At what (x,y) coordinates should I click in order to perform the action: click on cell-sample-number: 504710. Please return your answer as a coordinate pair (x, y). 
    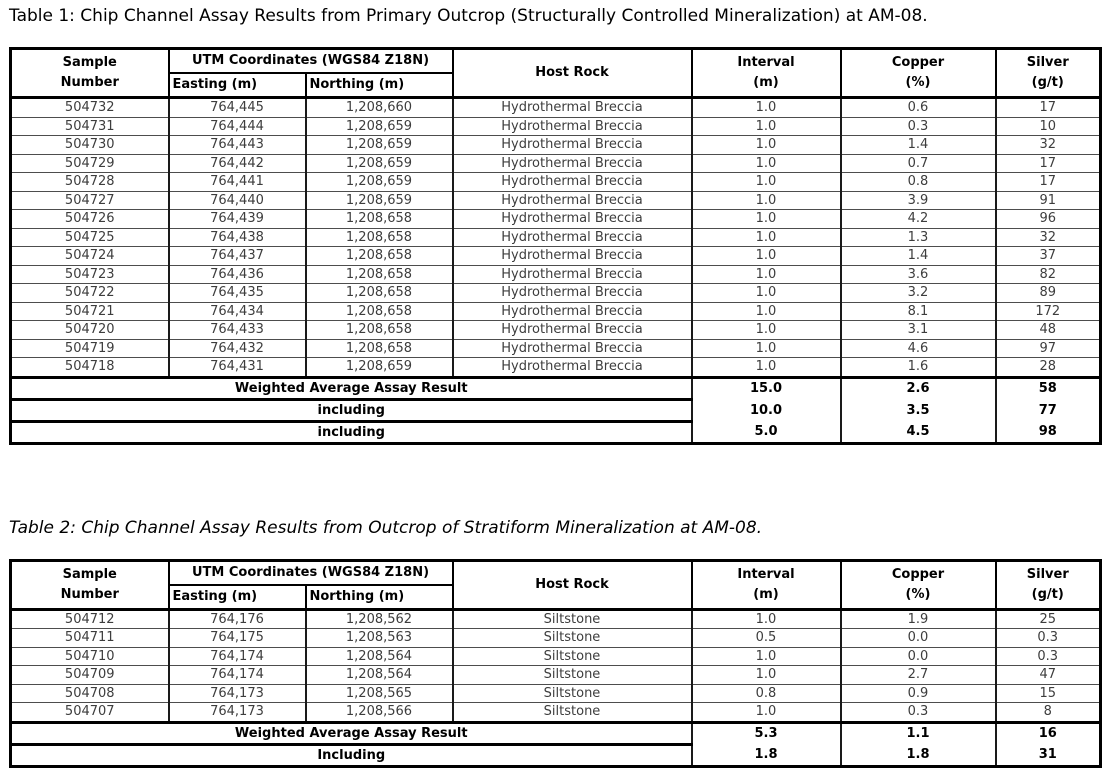
    Looking at the image, I should click on (89, 656).